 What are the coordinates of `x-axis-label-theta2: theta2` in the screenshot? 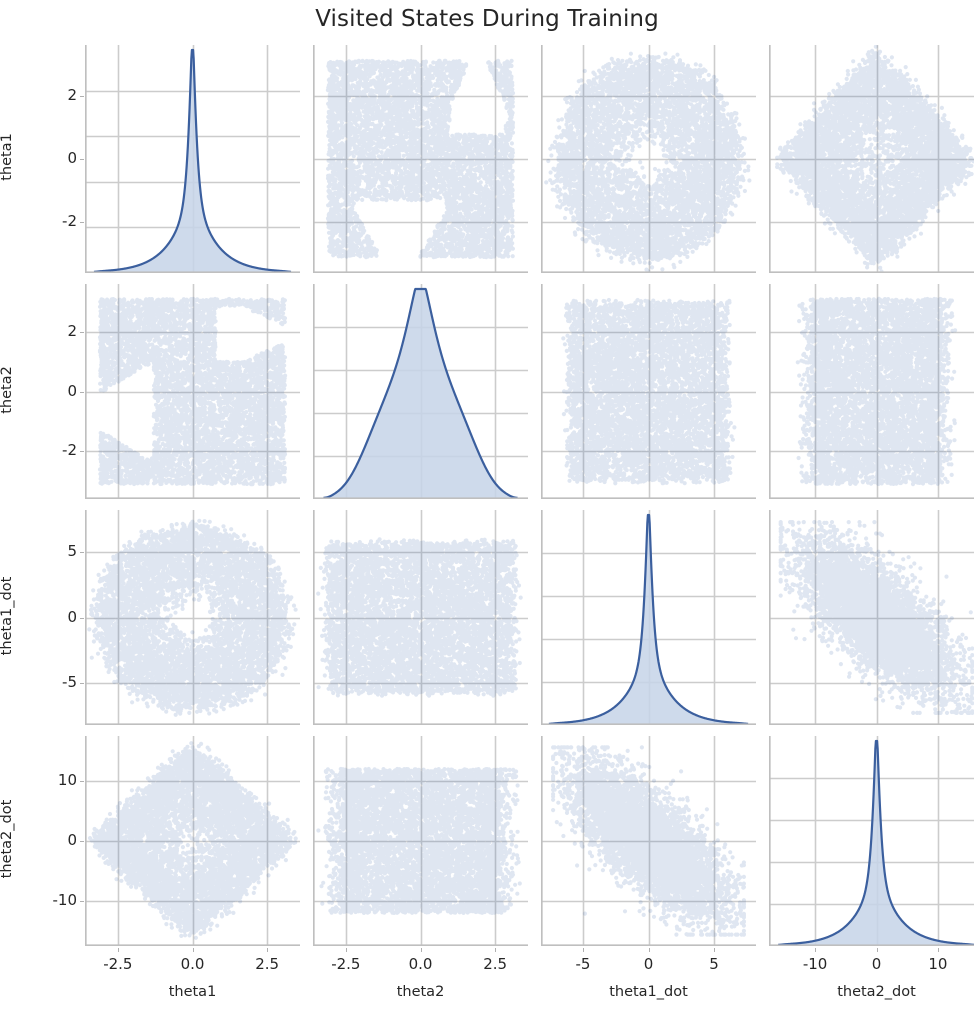 It's located at (420, 992).